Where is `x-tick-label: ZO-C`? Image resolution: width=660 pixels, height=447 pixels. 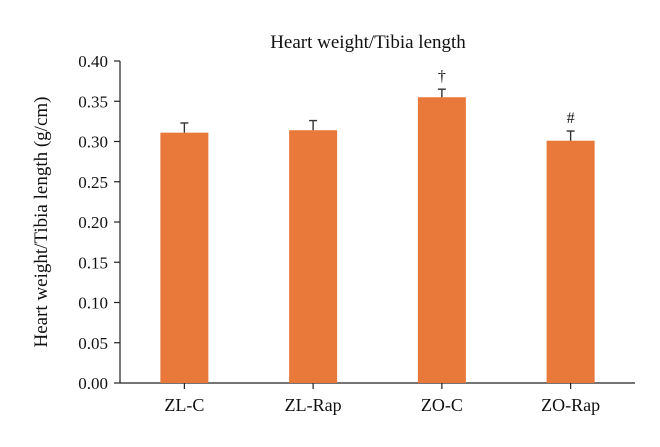 x-tick-label: ZO-C is located at coordinates (442, 405).